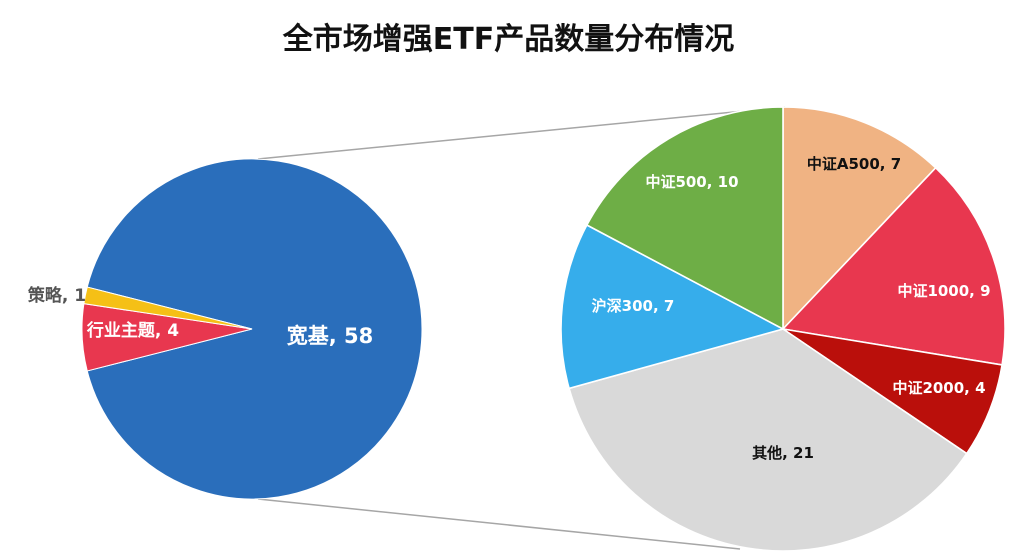  What do you see at coordinates (684, 218) in the screenshot?
I see `pie-slice-中证500` at bounding box center [684, 218].